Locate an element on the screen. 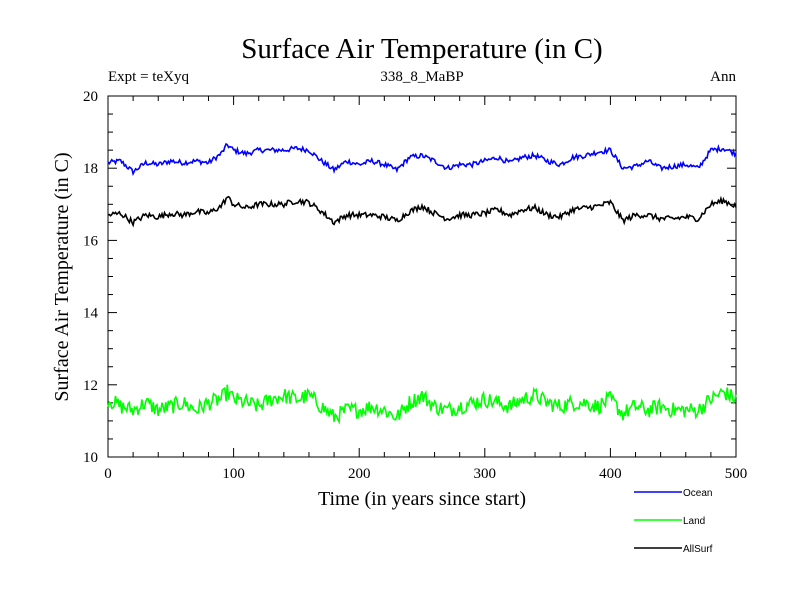  x-axis-label: Time (in years since start) is located at coordinates (422, 499).